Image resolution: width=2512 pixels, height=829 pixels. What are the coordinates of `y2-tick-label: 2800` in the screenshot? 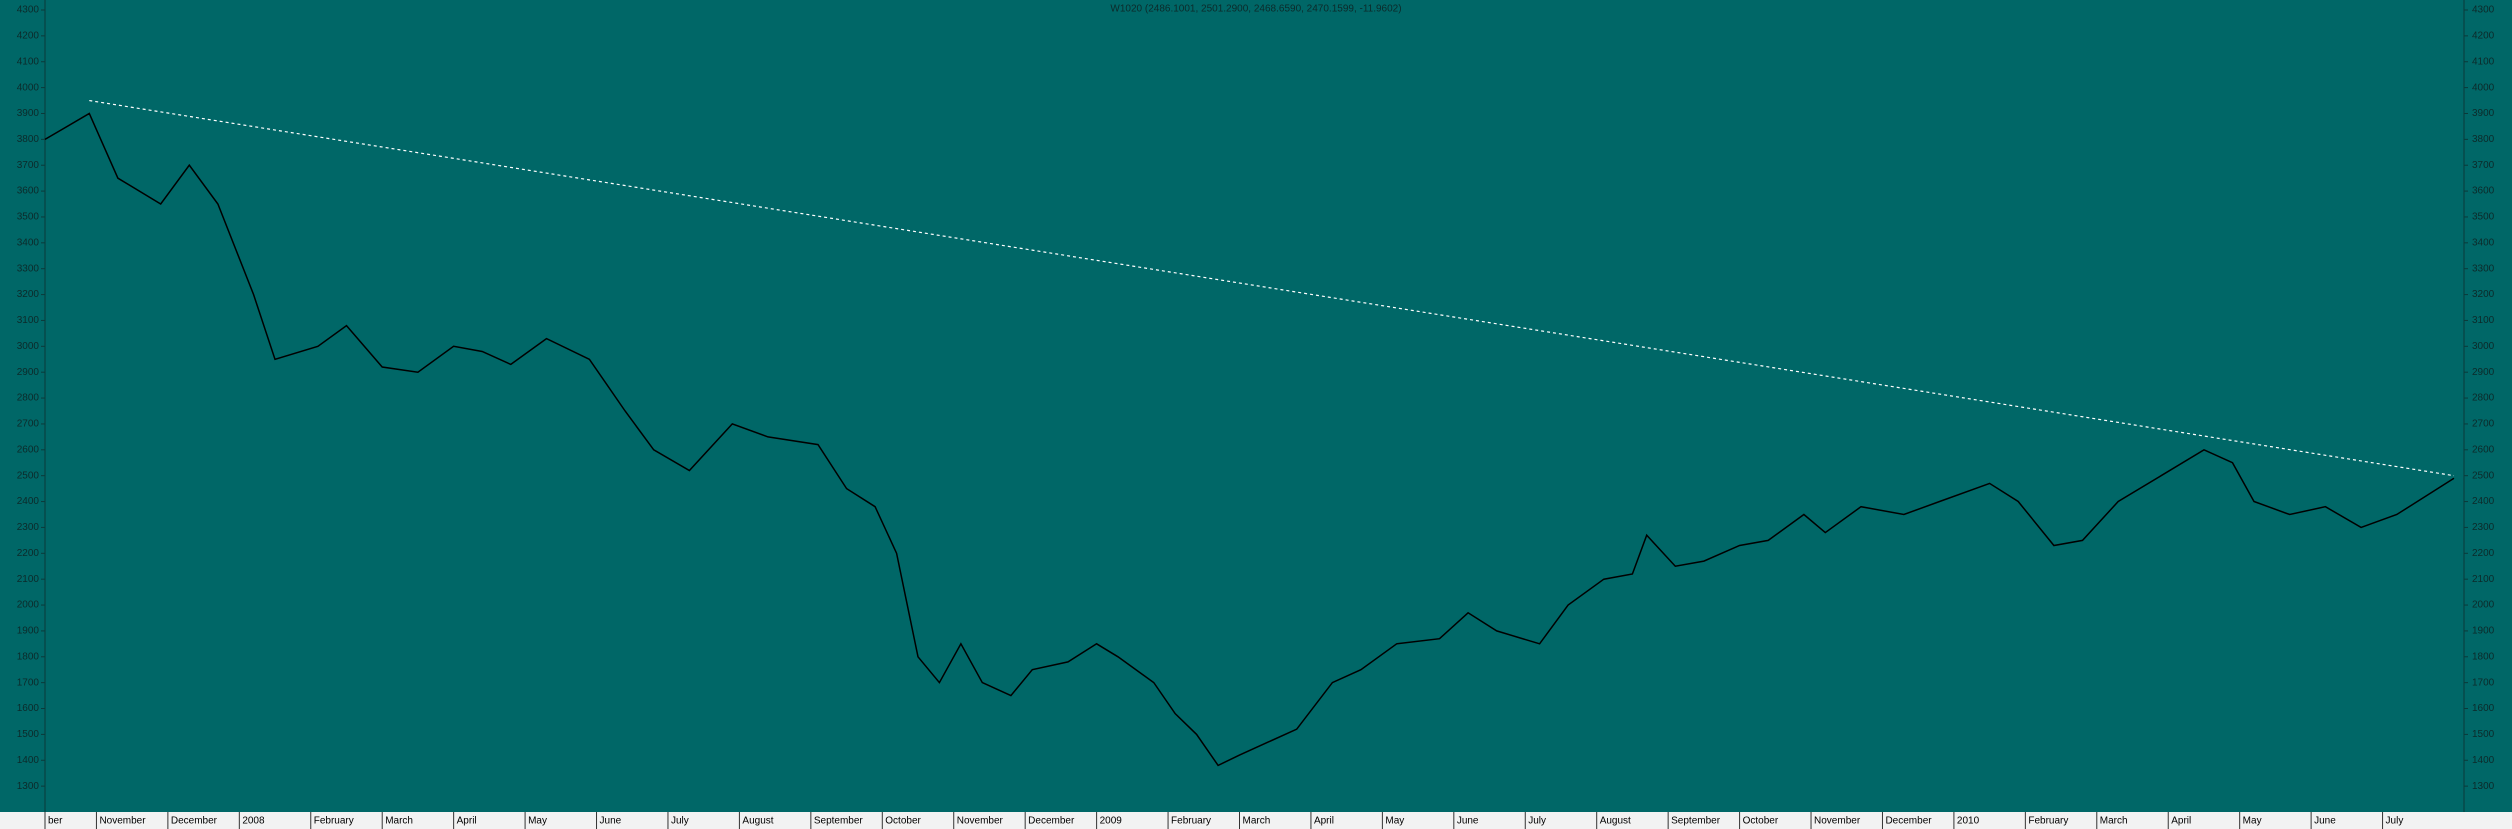 It's located at (2483, 398).